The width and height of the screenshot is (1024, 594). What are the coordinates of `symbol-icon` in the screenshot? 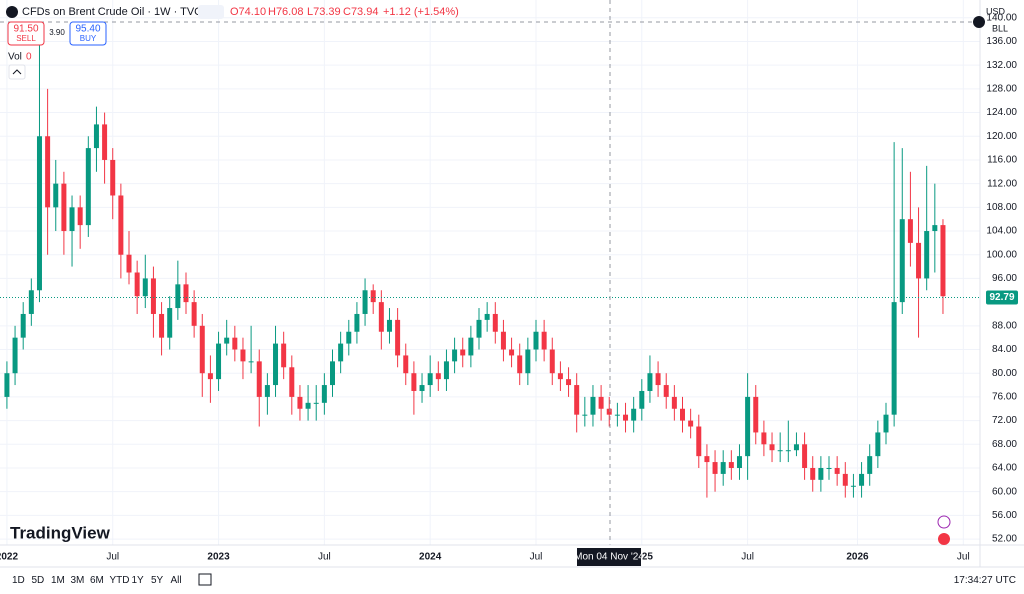 It's located at (12, 12).